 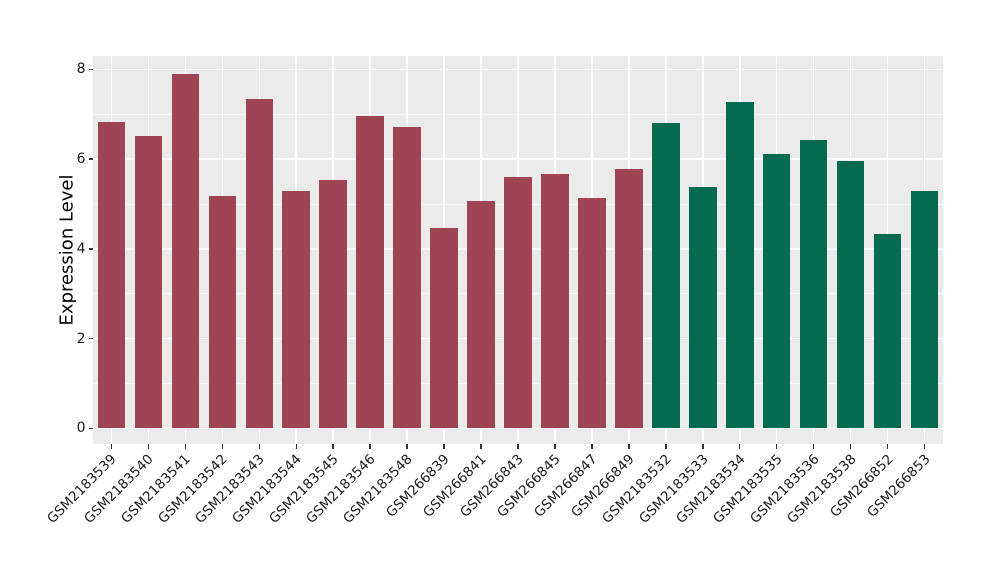 I want to click on x-tick-mark-GSM2183540, so click(x=148, y=446).